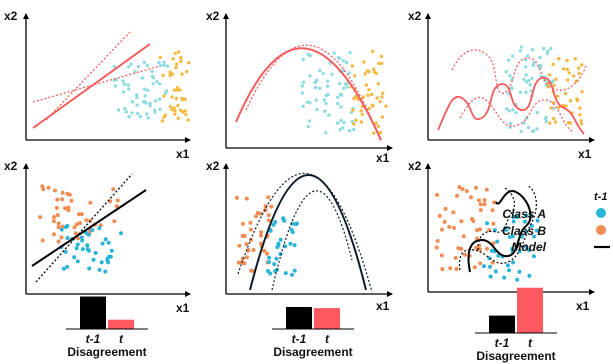 The height and width of the screenshot is (364, 613). I want to click on x-axis-label: x1, so click(585, 154).